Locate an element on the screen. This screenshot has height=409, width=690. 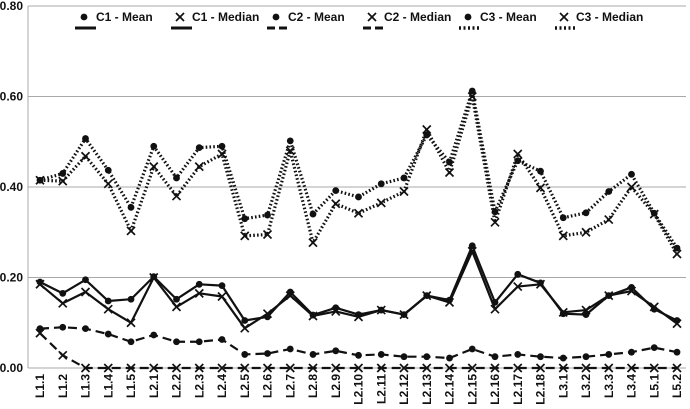
legend-label: C1 - Median is located at coordinates (225, 17).